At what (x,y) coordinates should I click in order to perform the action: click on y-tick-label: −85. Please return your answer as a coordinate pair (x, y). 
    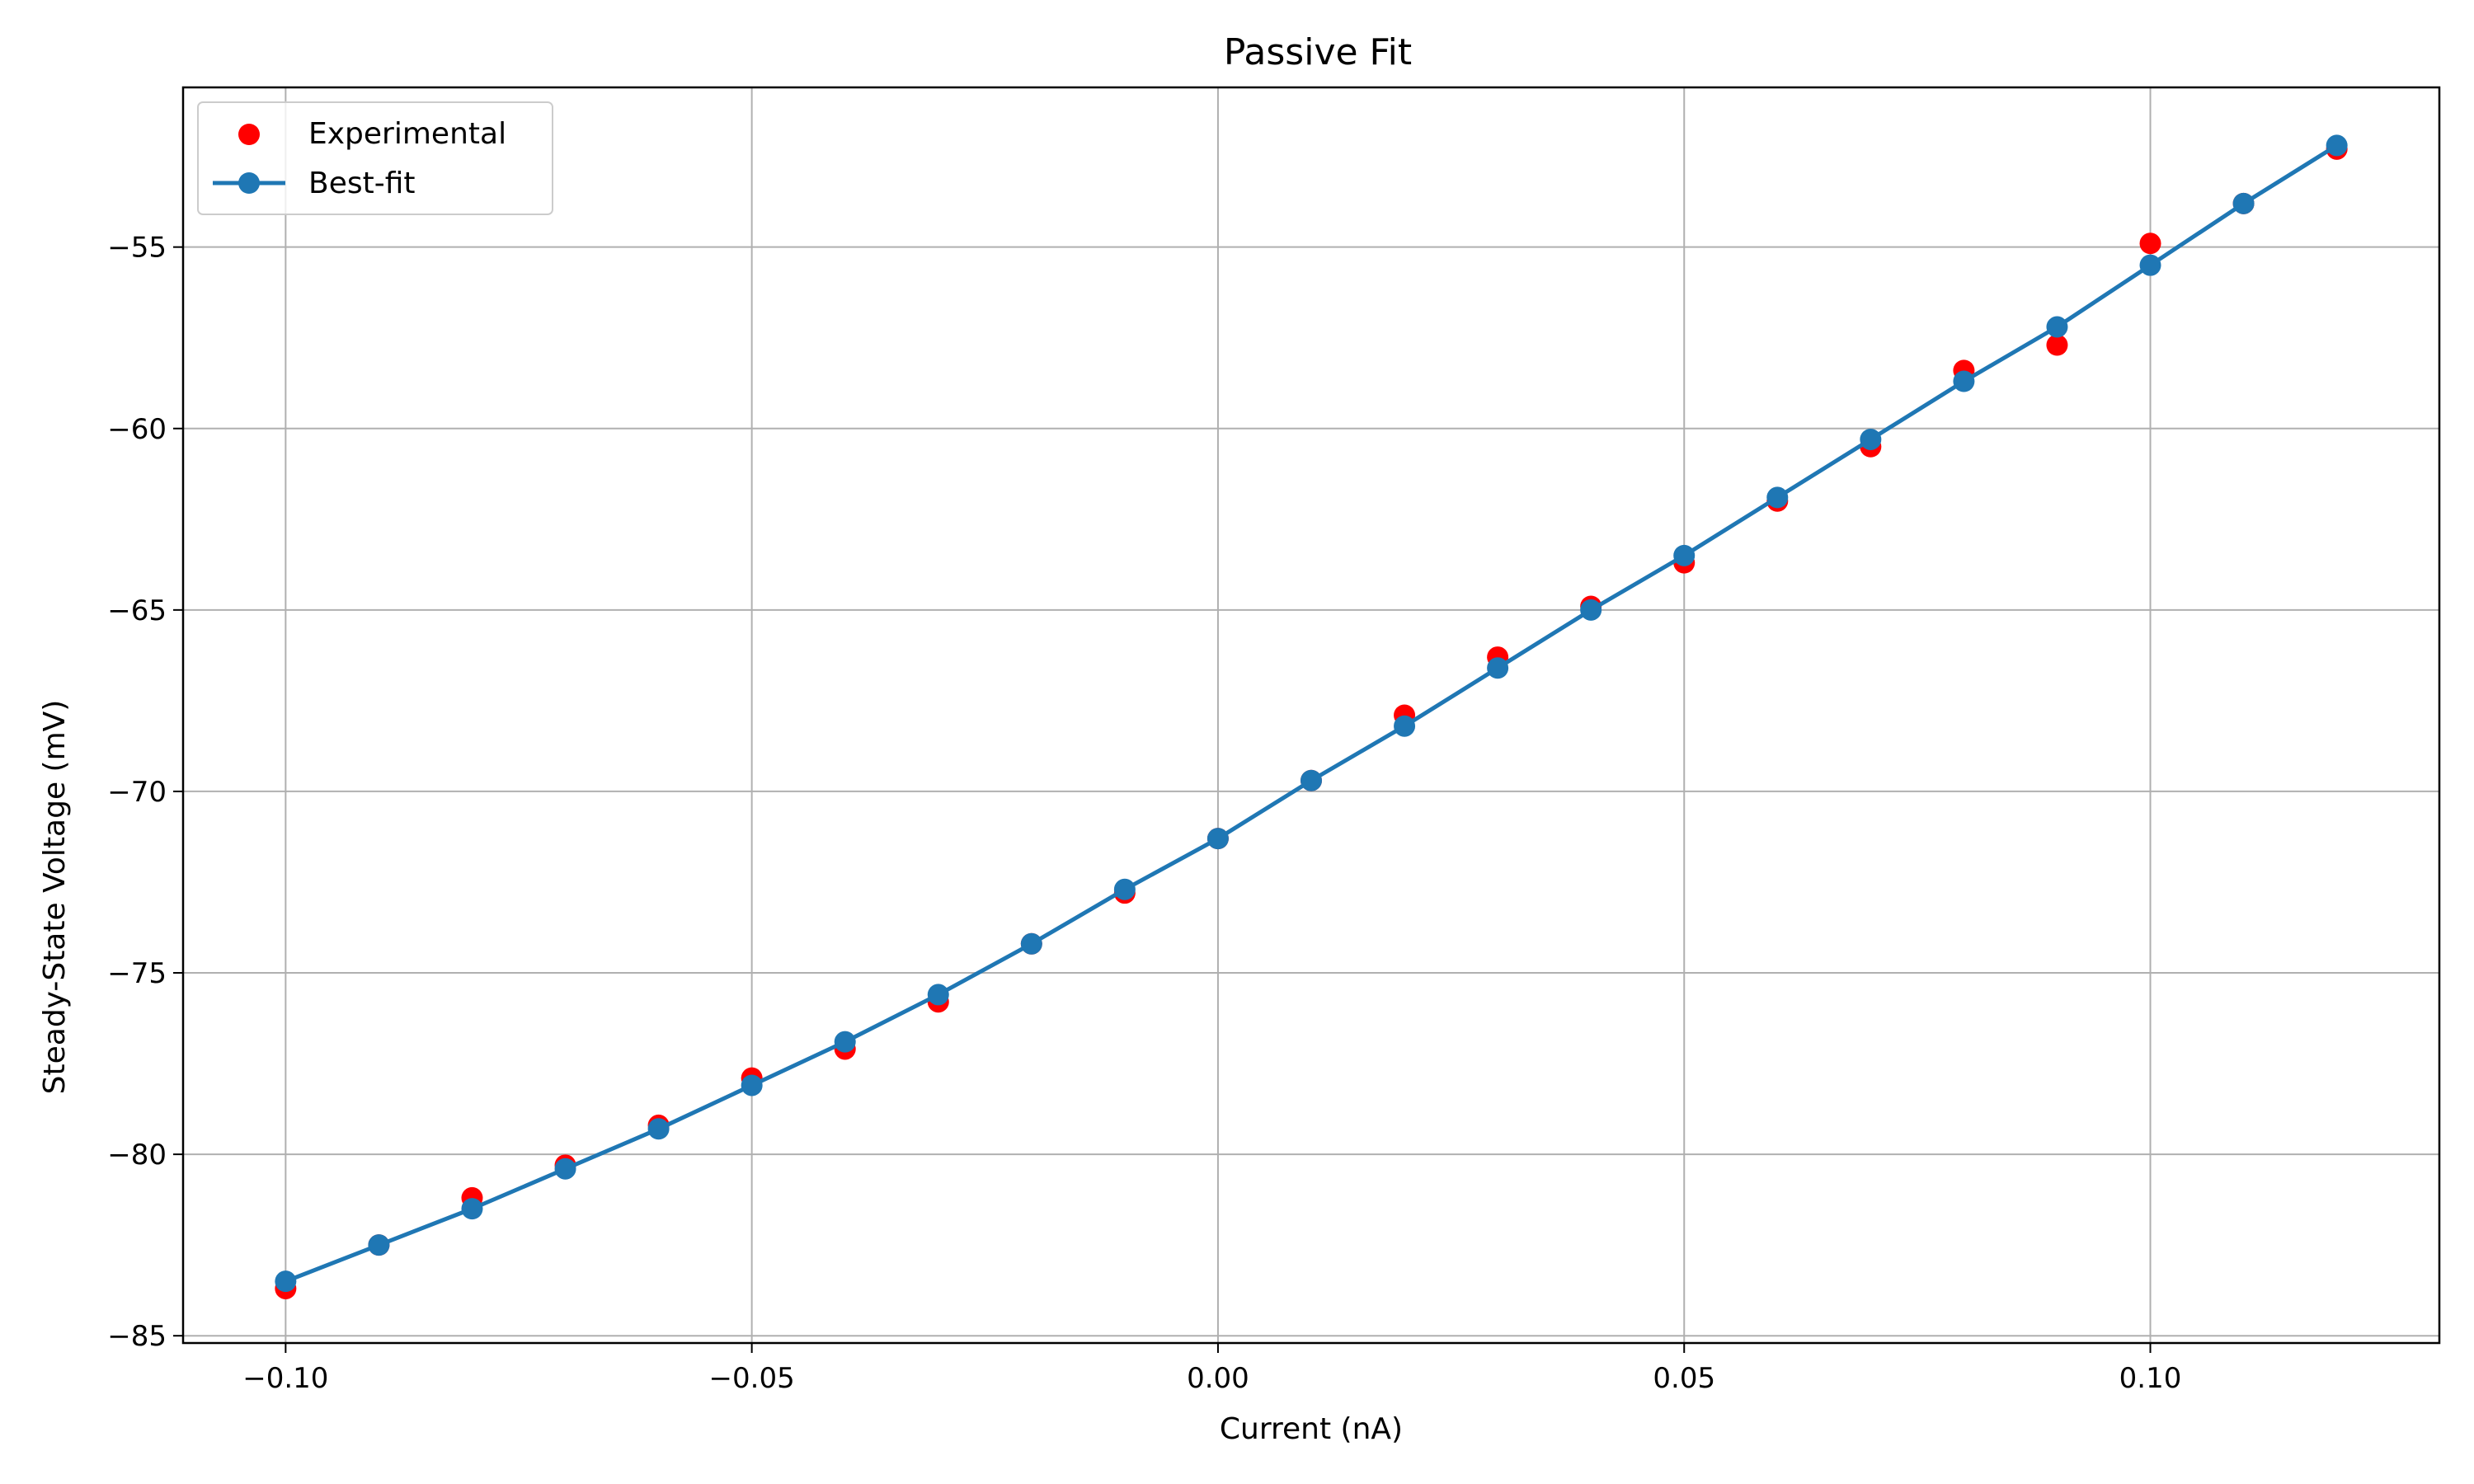
    Looking at the image, I should click on (137, 1336).